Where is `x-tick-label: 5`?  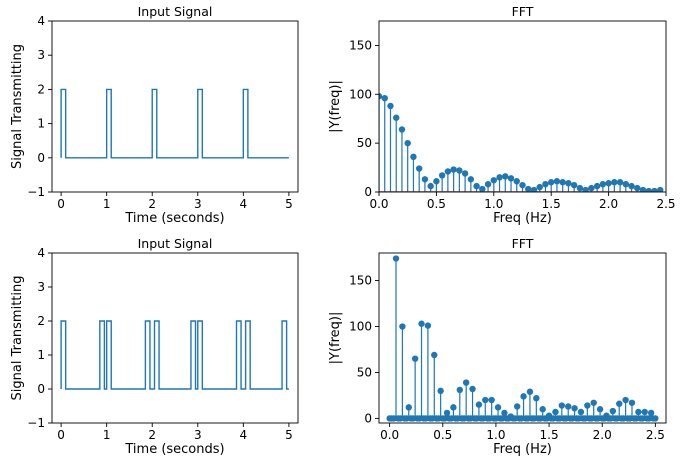
x-tick-label: 5 is located at coordinates (289, 204).